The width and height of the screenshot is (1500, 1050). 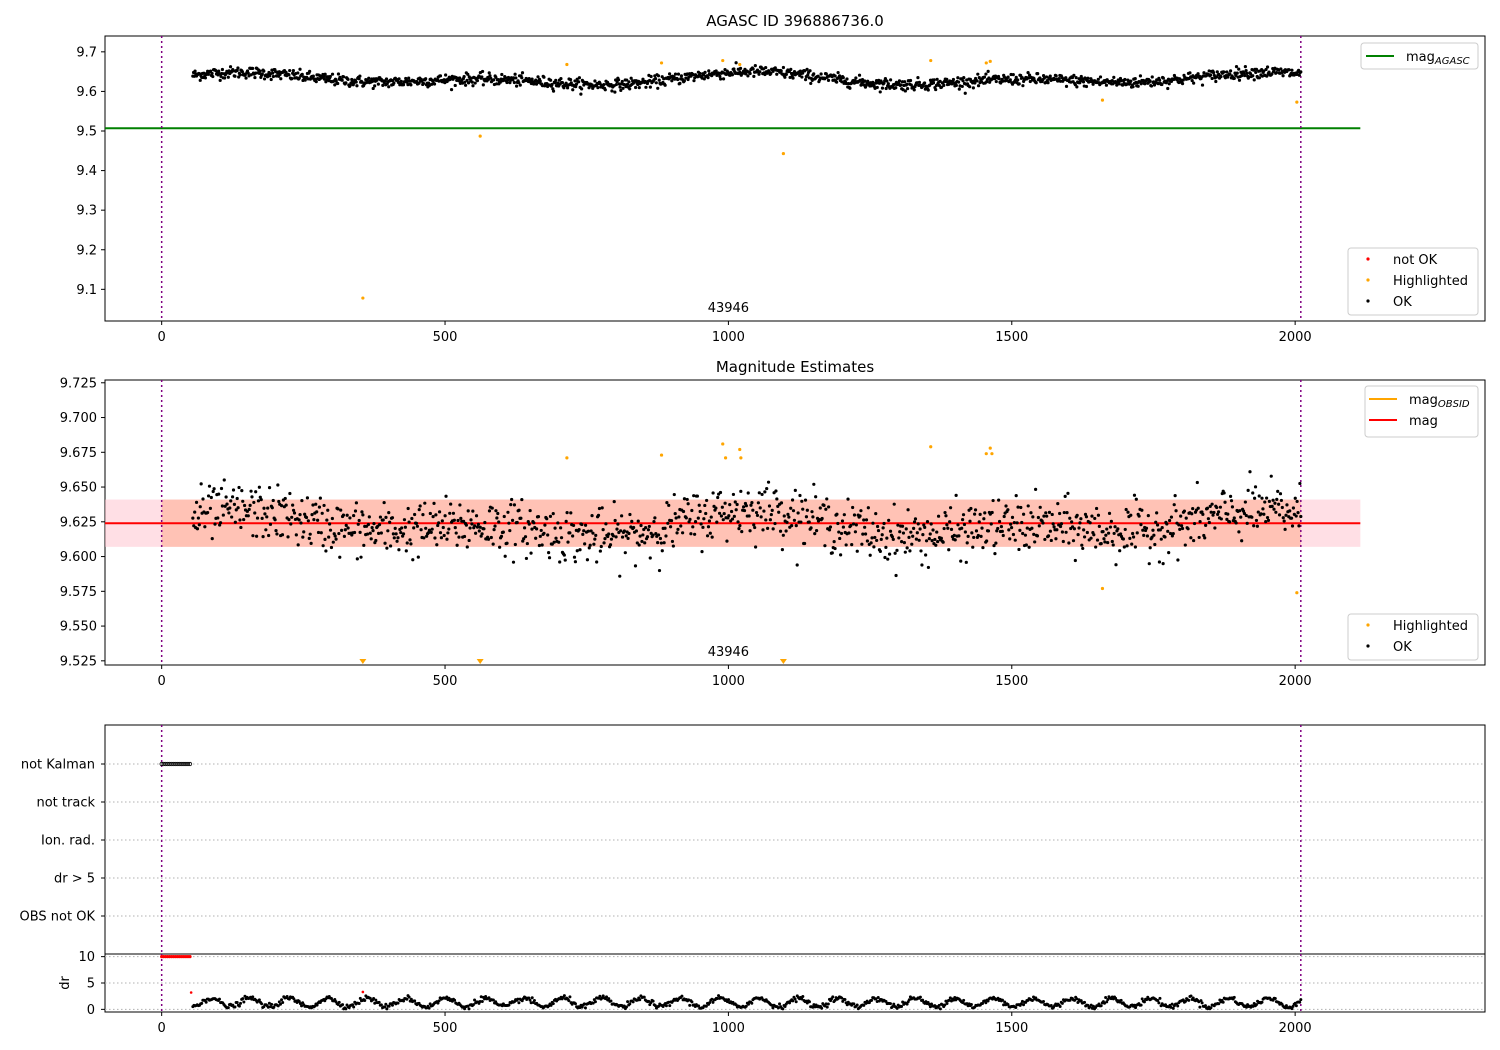 I want to click on x-tick-label: 0, so click(x=162, y=1028).